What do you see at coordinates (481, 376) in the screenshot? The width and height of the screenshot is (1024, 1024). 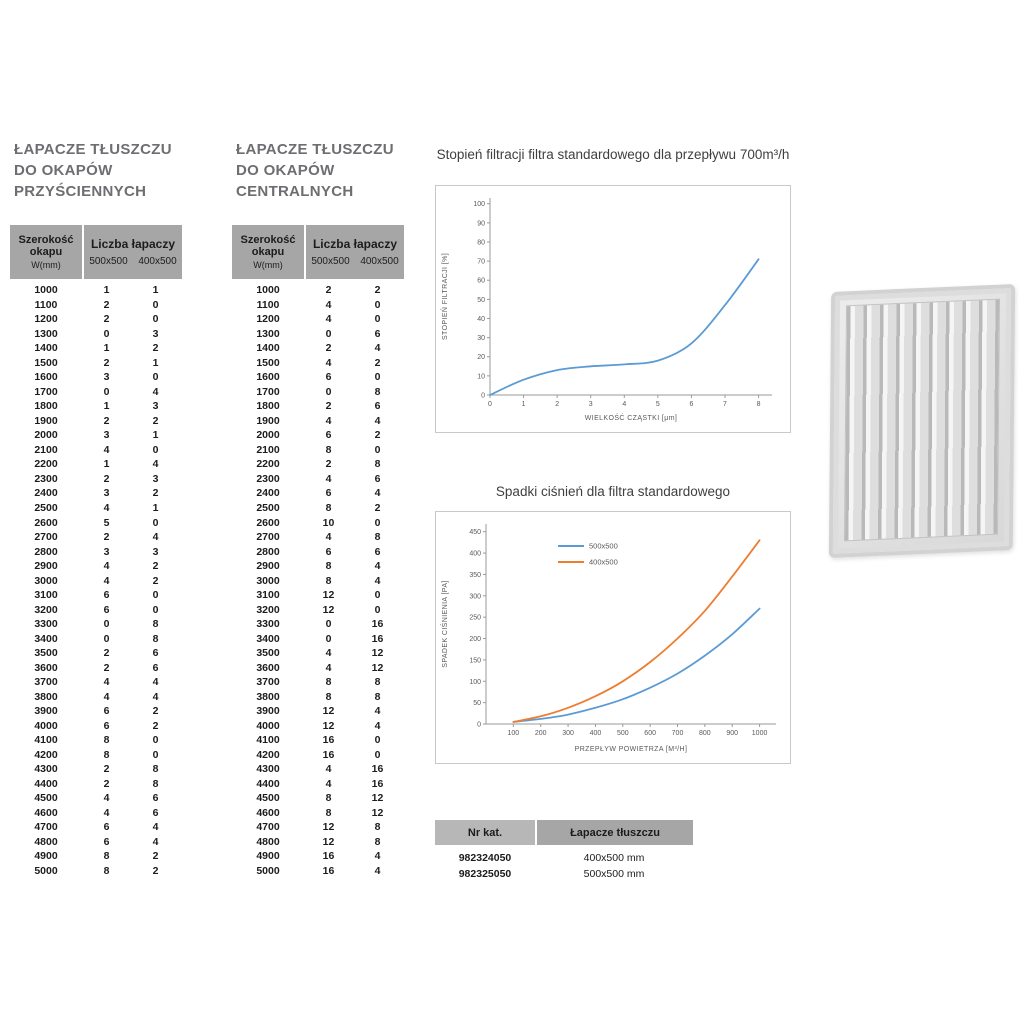 I see `svg-text: 10` at bounding box center [481, 376].